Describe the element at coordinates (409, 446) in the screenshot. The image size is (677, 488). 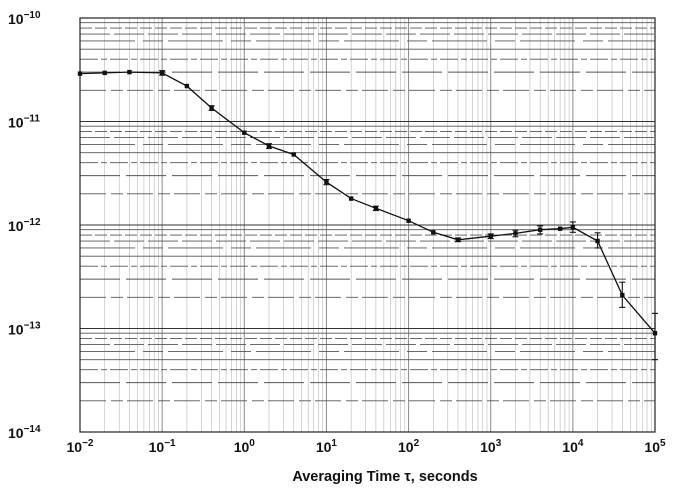
I see `x-tick-label: 10²` at that location.